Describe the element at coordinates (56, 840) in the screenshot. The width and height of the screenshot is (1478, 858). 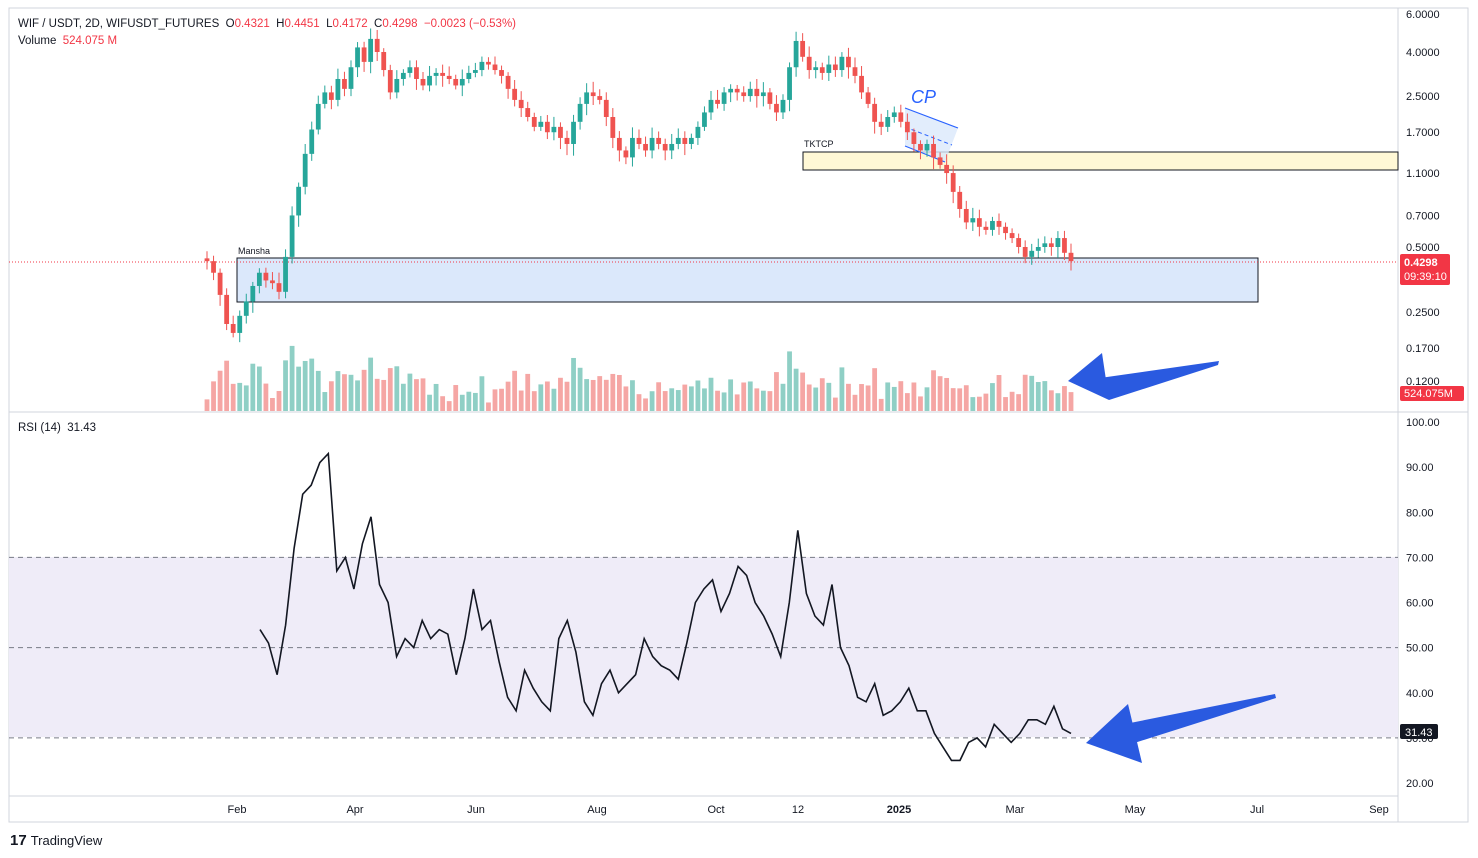
I see `tradingview-logo: 17 TradingView` at that location.